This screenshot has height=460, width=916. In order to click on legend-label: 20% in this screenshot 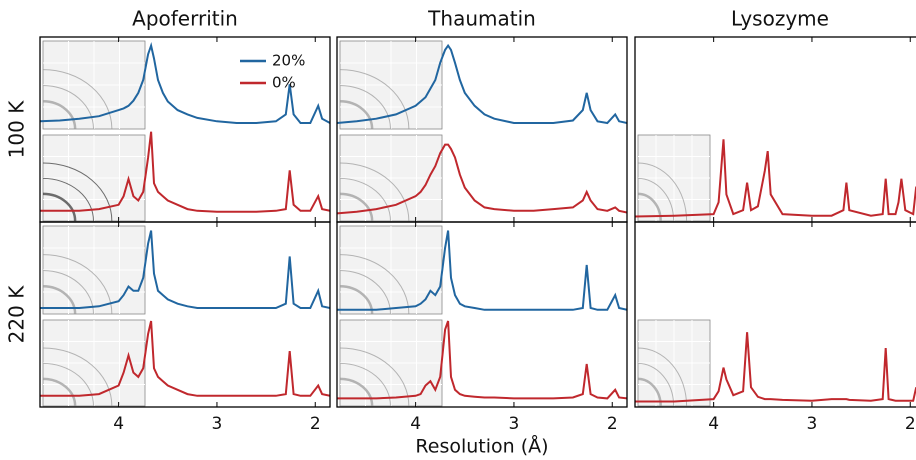, I will do `click(288, 61)`.